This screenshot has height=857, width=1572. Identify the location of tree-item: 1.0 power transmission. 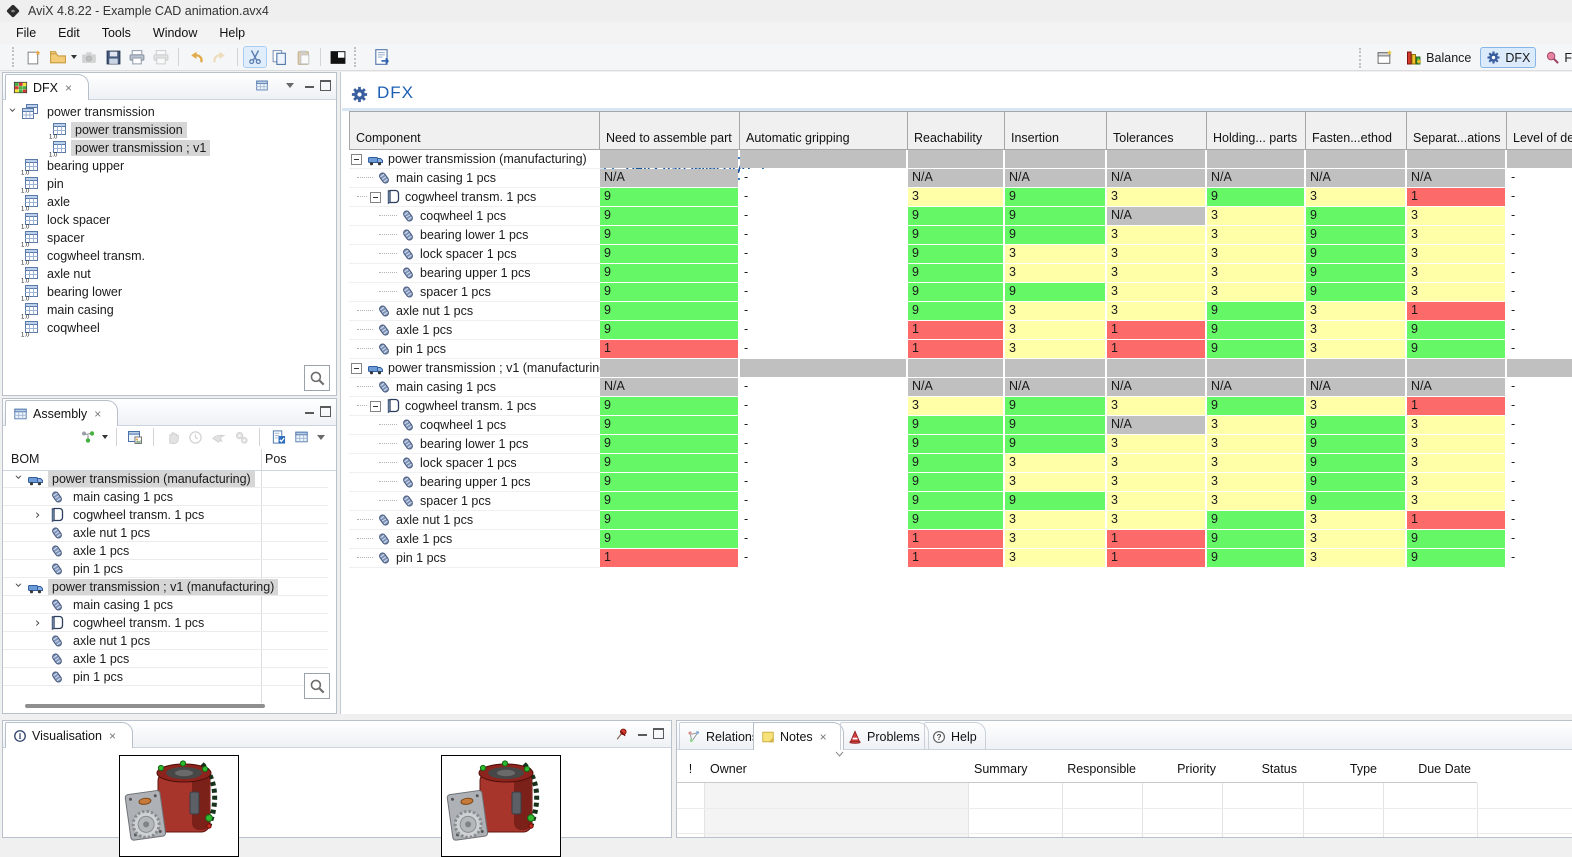
(169, 130).